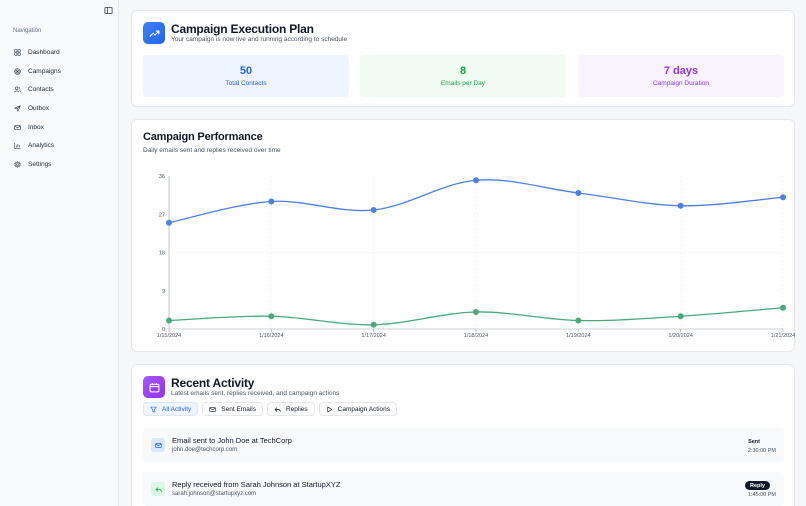 The height and width of the screenshot is (506, 806). Describe the element at coordinates (205, 450) in the screenshot. I see `activity-email: john.doe@techcorp.com` at that location.